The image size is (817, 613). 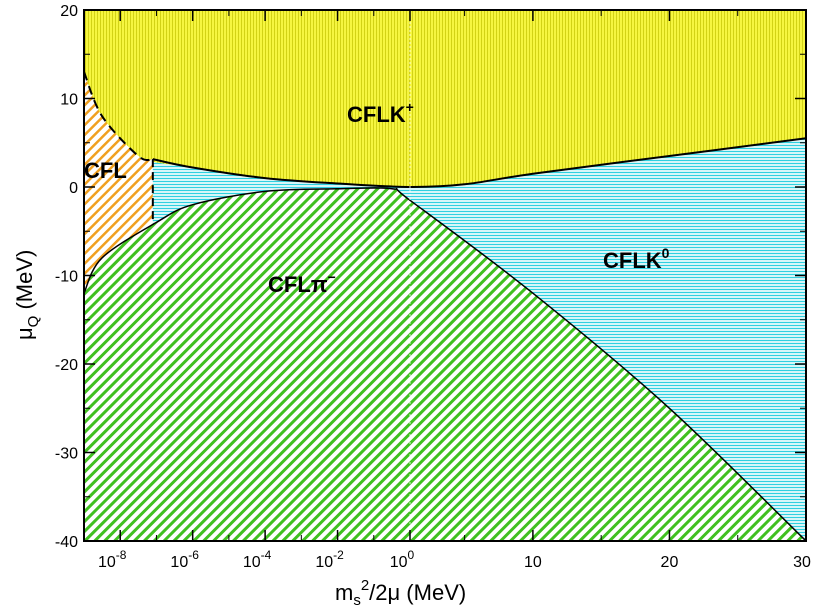 I want to click on y-tick-label: 20, so click(x=69, y=11).